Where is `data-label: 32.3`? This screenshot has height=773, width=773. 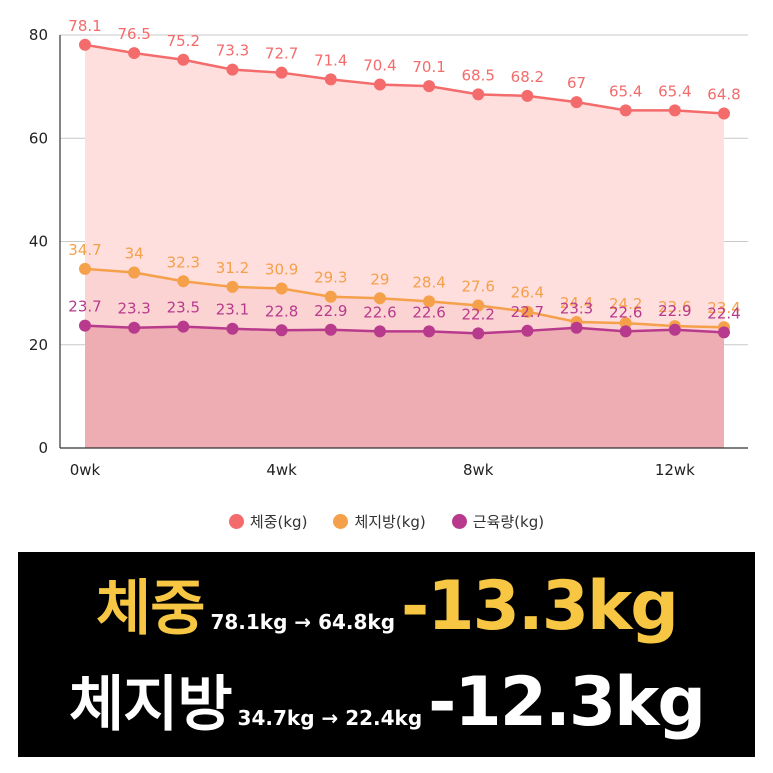
data-label: 32.3 is located at coordinates (183, 262).